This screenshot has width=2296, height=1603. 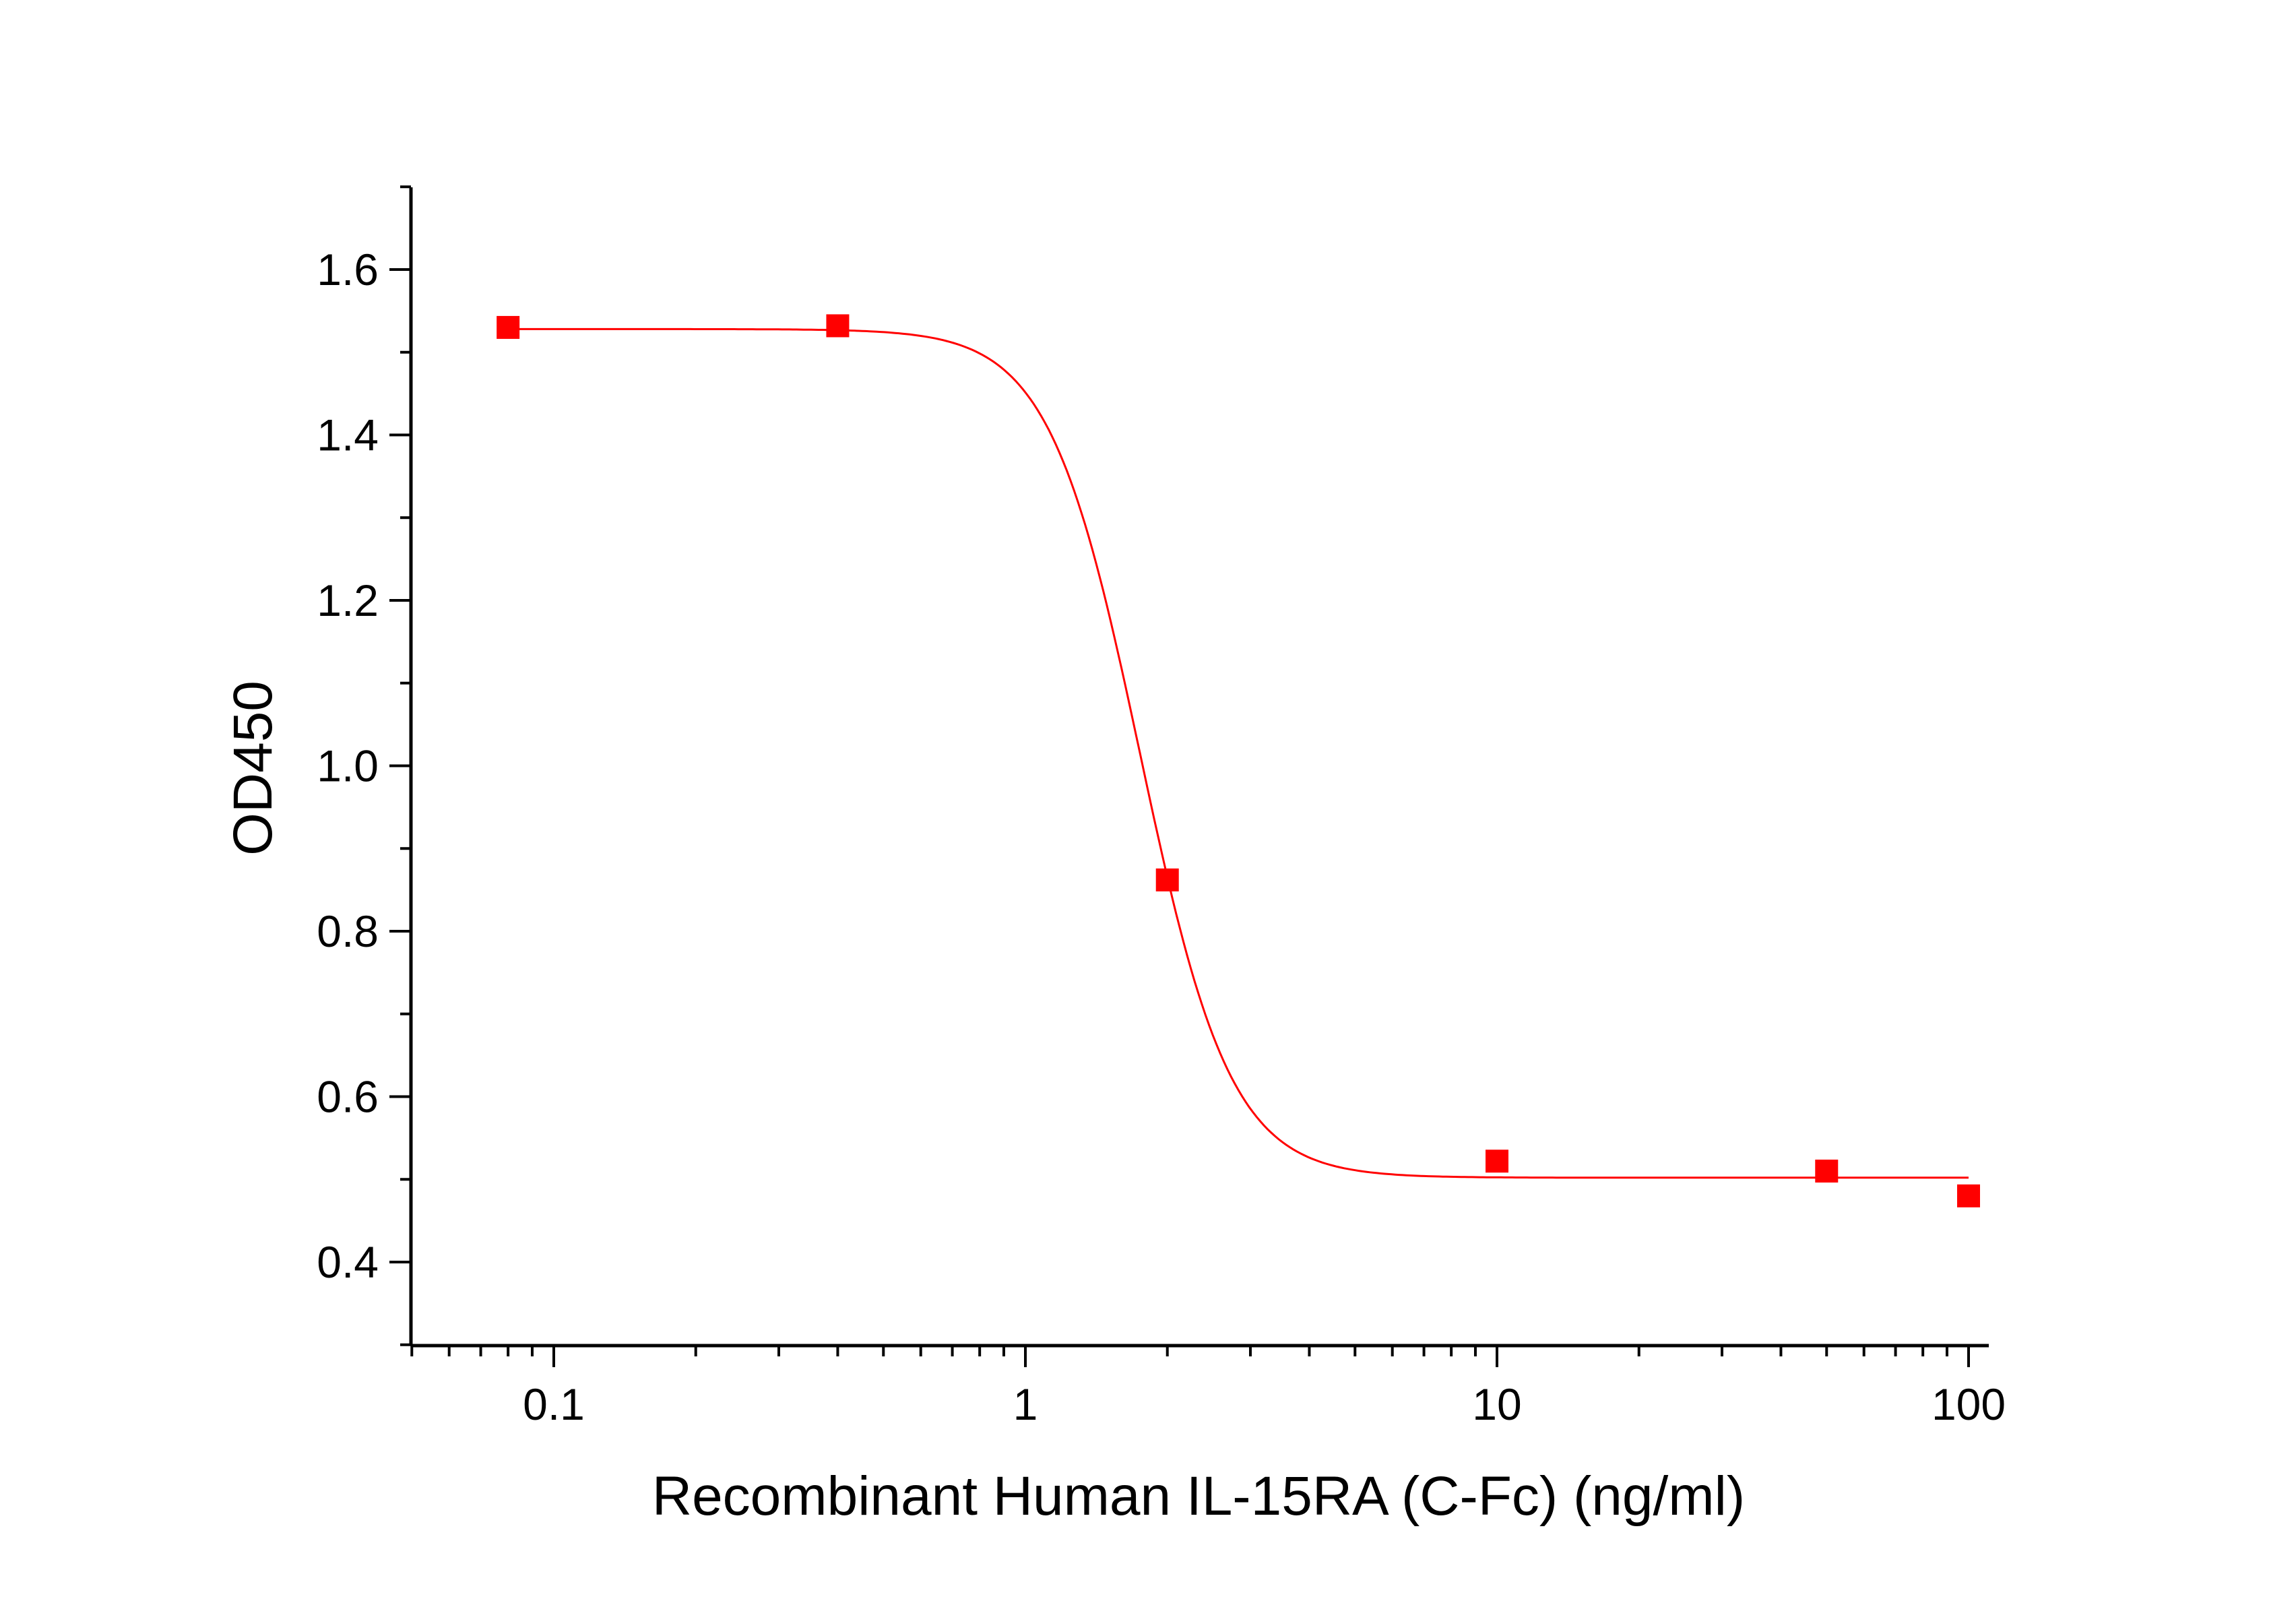 What do you see at coordinates (348, 766) in the screenshot?
I see `y-tick-label: 1.0` at bounding box center [348, 766].